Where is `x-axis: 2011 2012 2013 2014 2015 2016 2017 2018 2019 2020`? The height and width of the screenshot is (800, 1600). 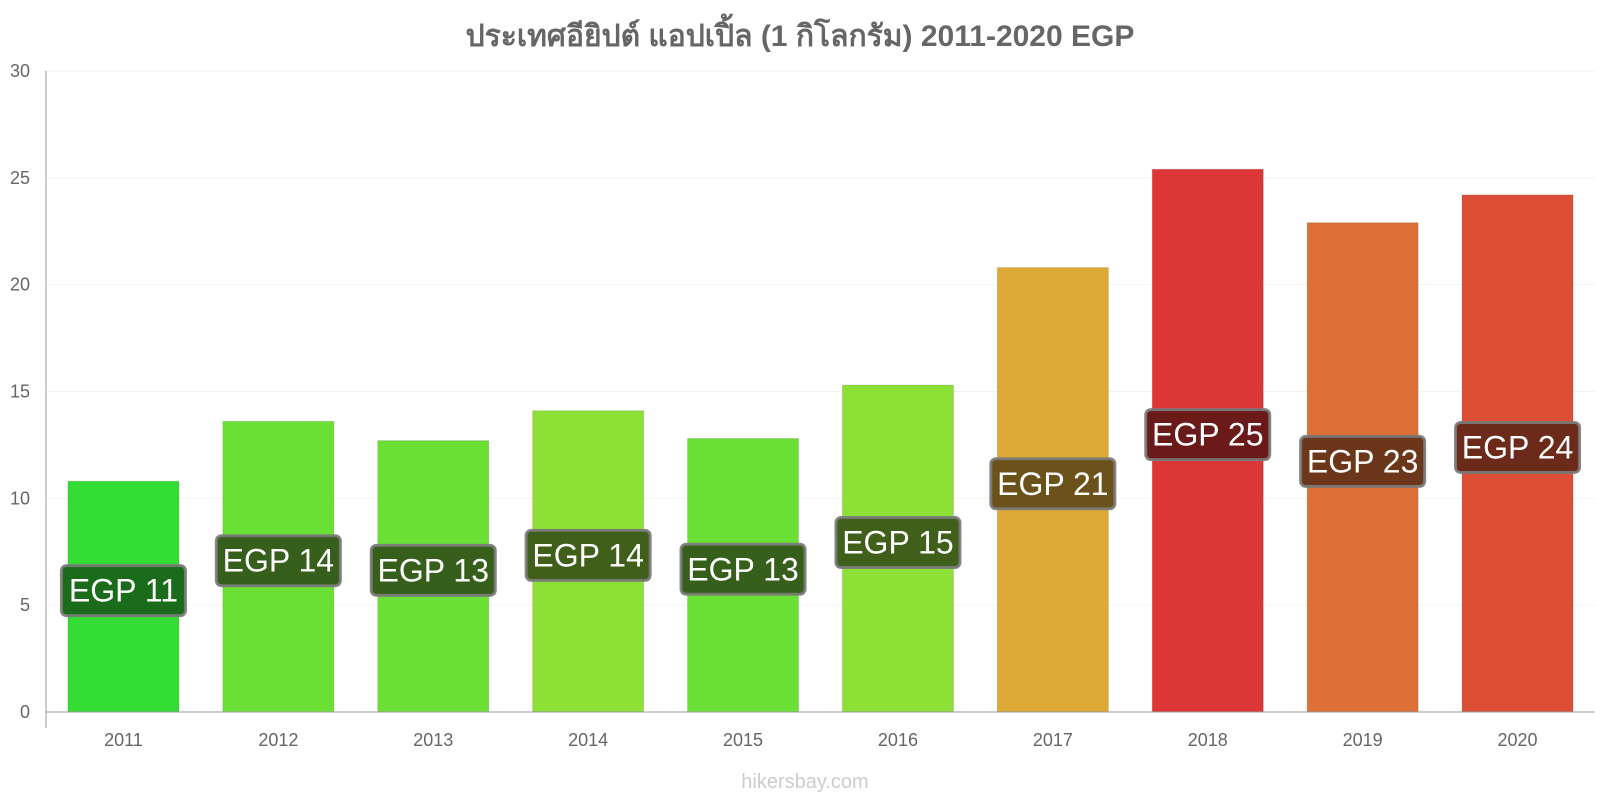 x-axis: 2011 2012 2013 2014 2015 2016 2017 2018 2019 2020 is located at coordinates (820, 730).